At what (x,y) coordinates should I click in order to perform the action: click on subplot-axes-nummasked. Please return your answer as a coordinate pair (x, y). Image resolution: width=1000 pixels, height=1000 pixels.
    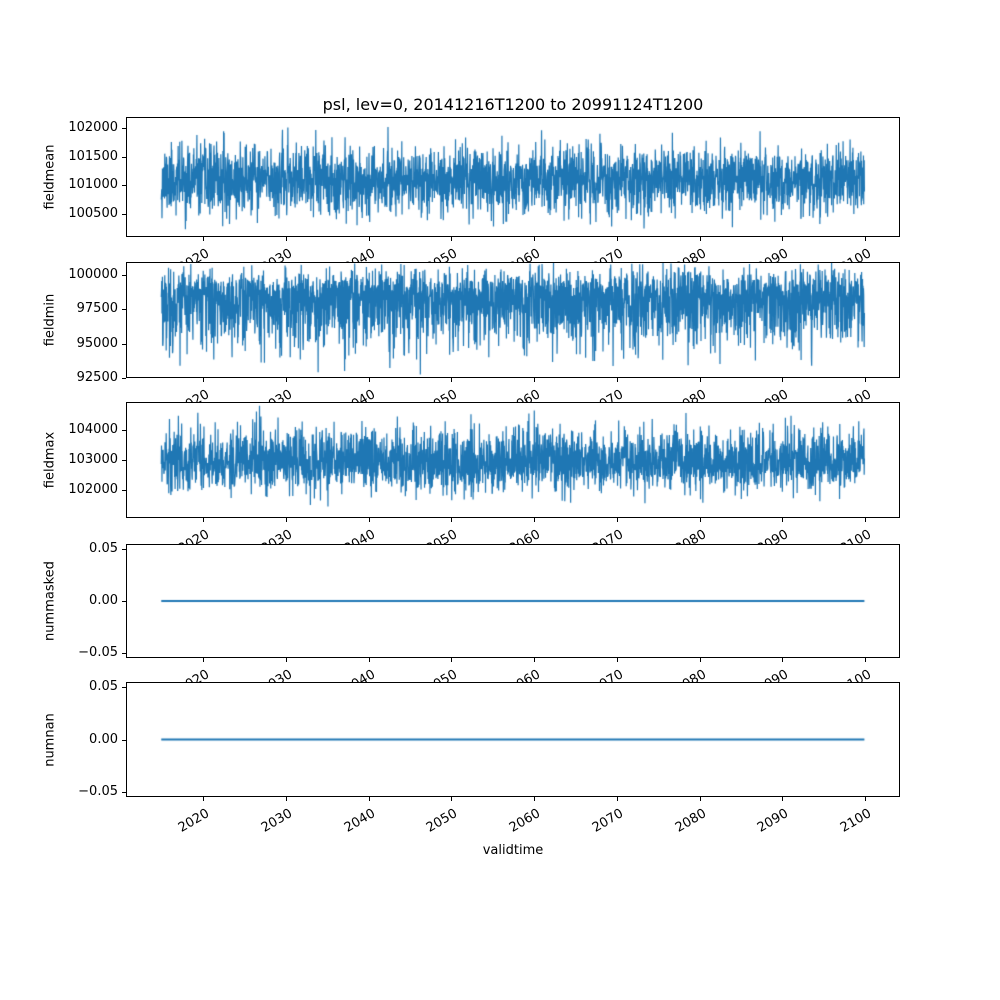
    Looking at the image, I should click on (513, 601).